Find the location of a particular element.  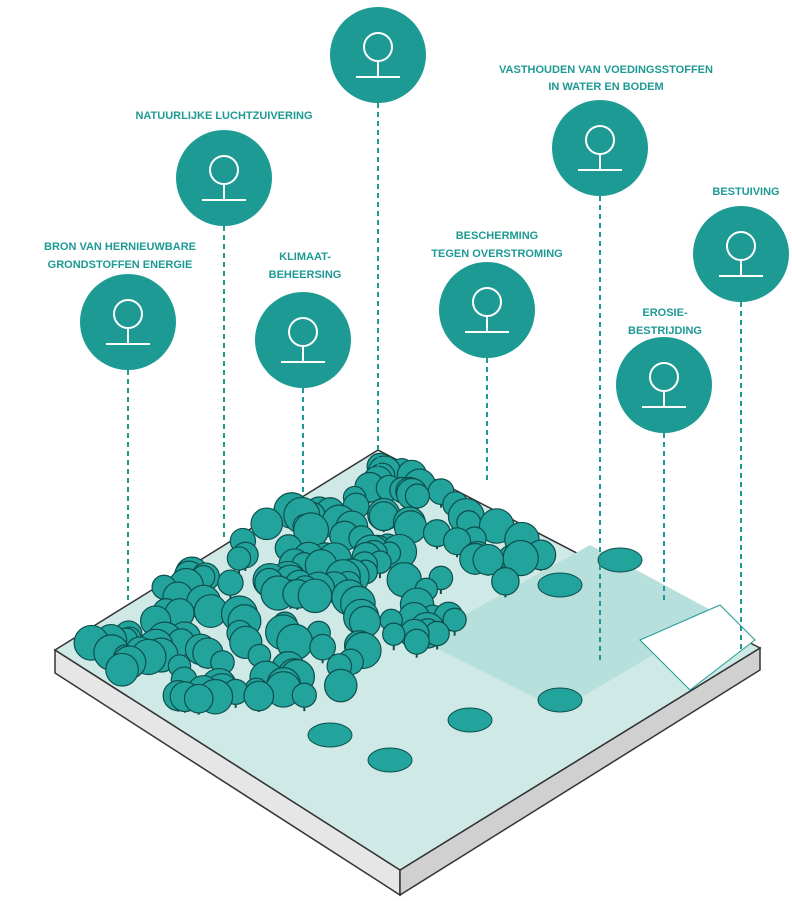

node-label: EROSIE- is located at coordinates (665, 313).